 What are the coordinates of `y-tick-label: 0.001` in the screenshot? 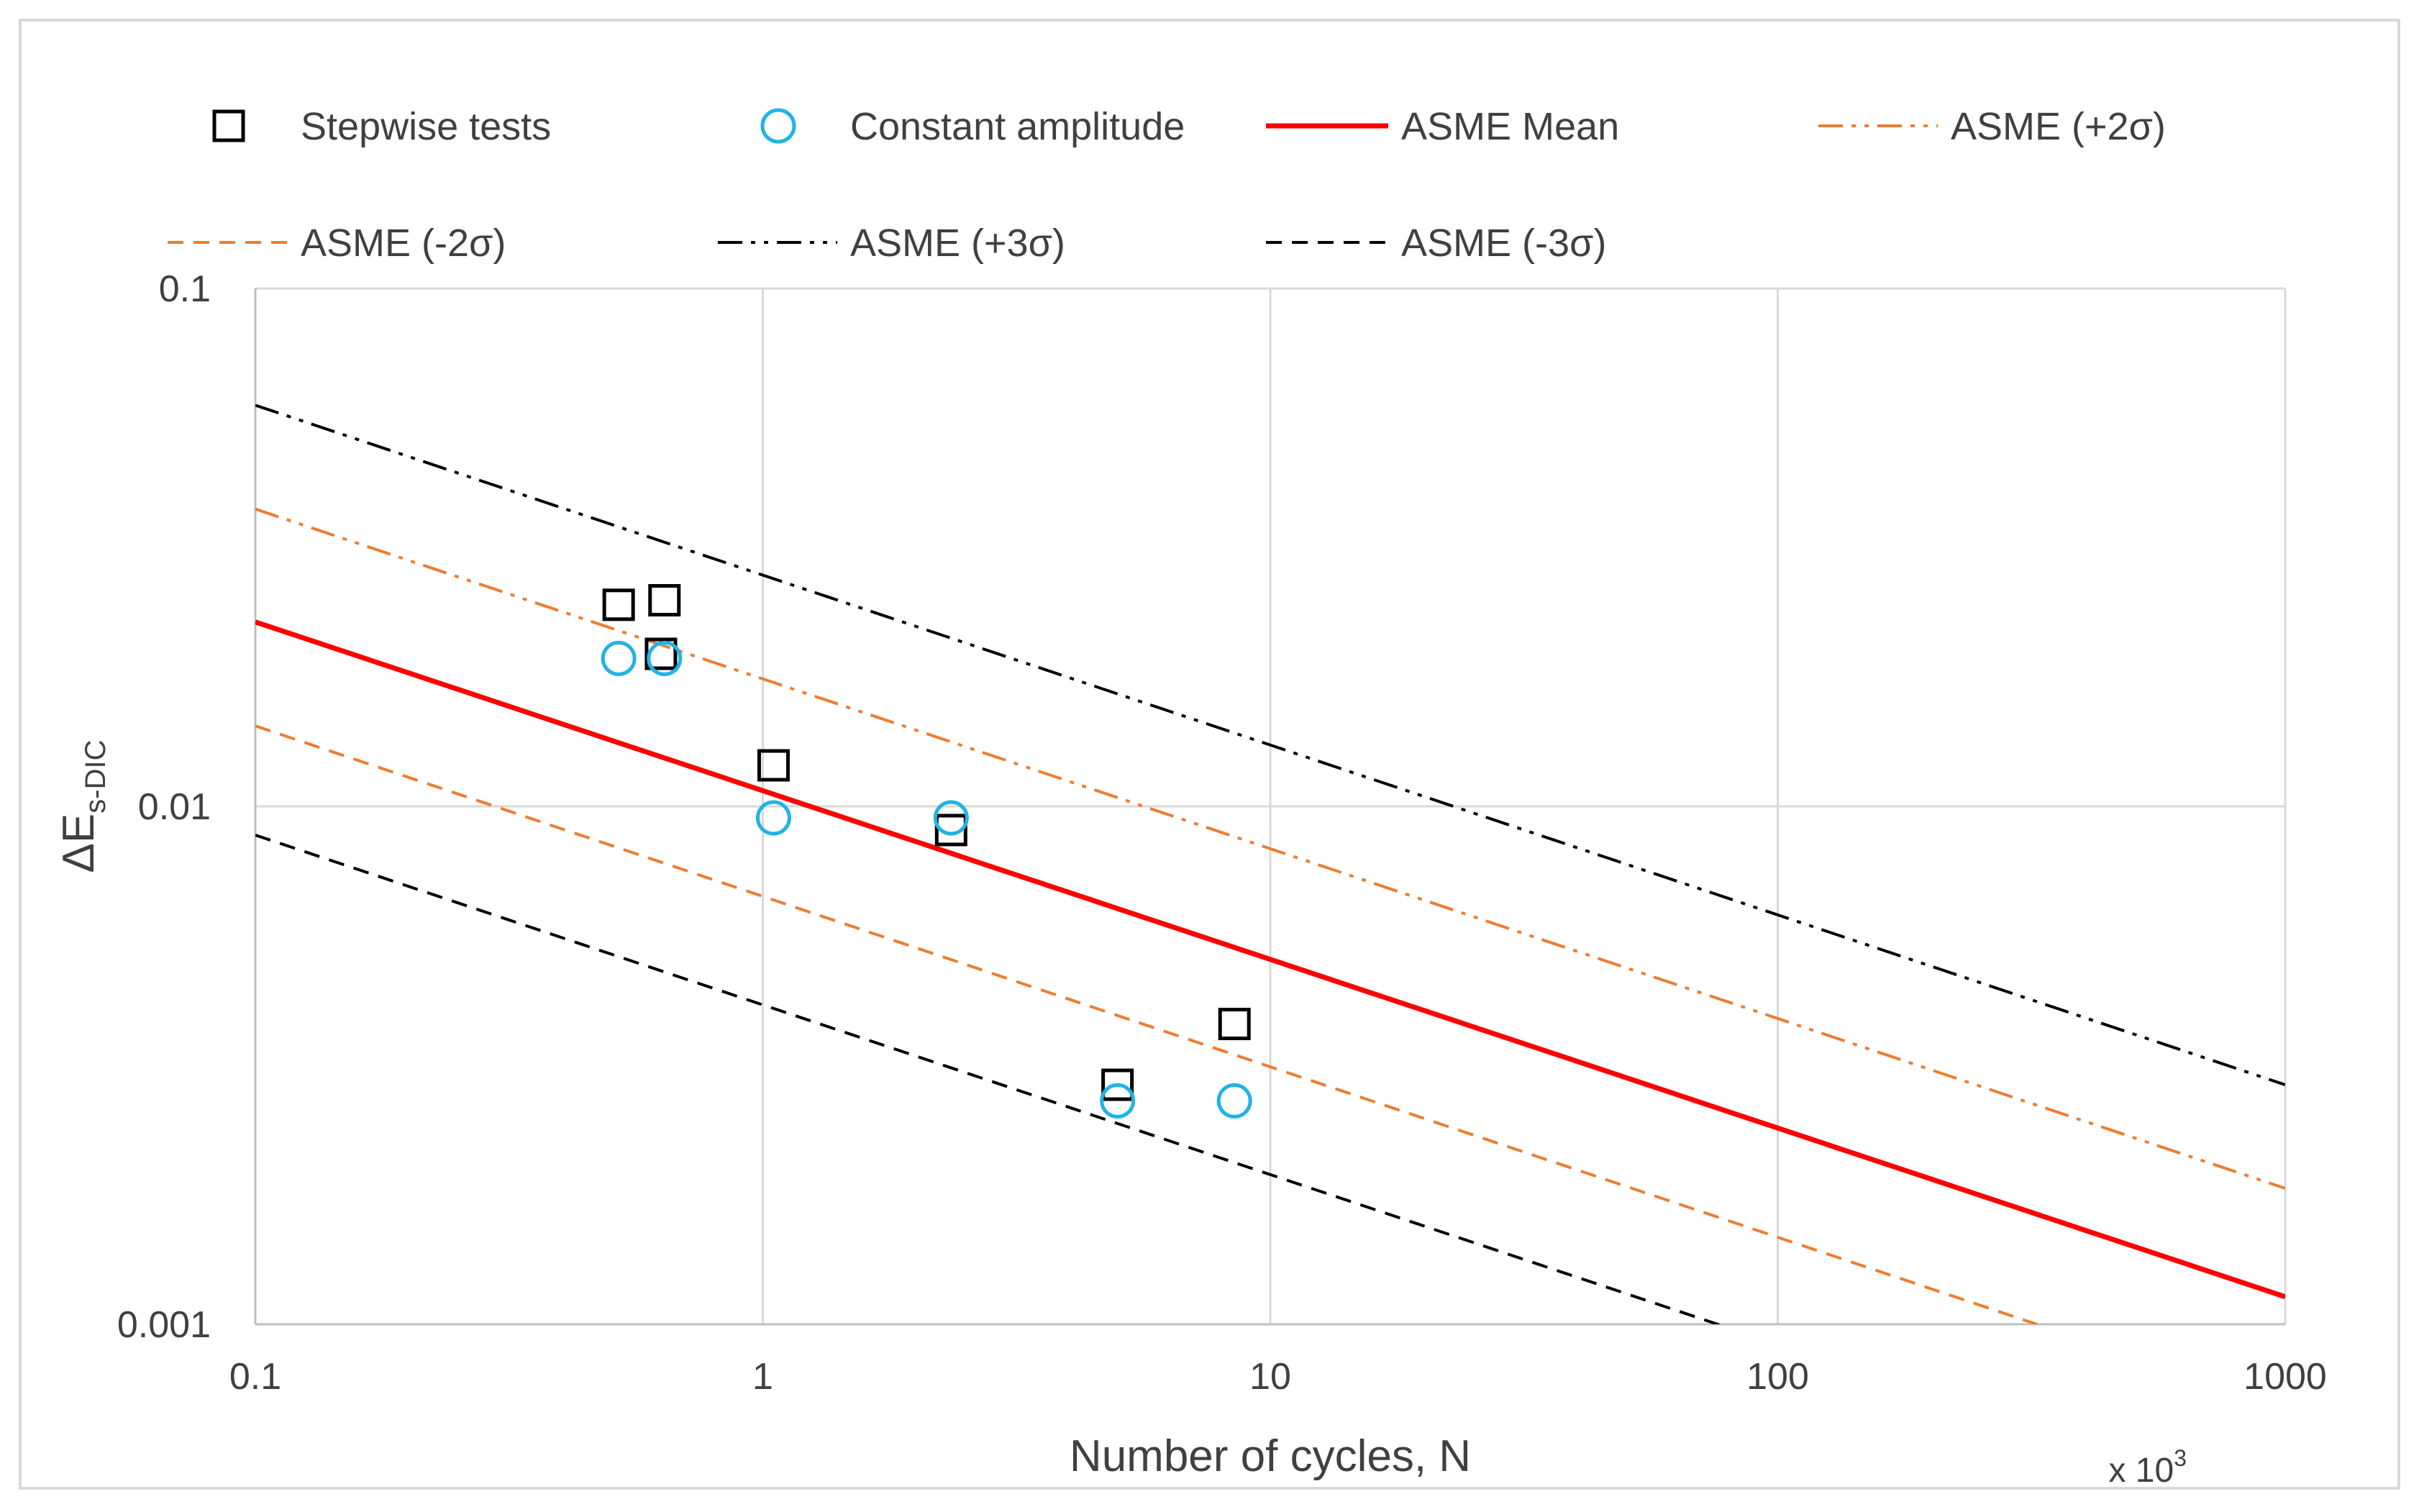 It's located at (164, 1325).